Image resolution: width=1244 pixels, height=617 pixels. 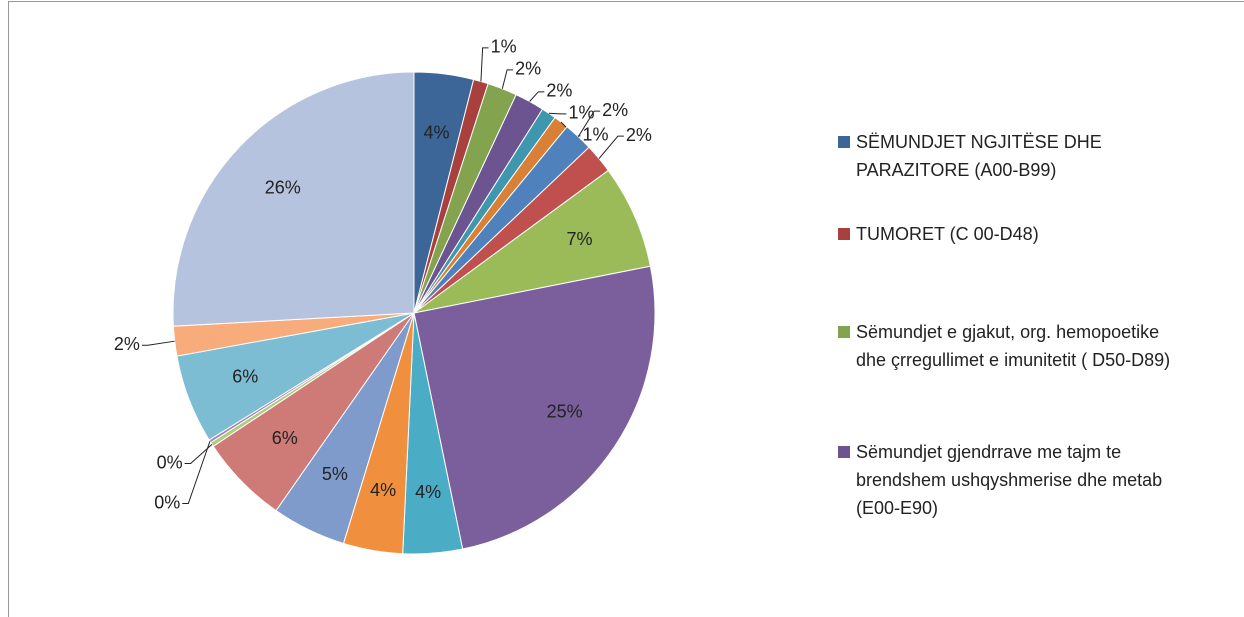 What do you see at coordinates (283, 187) in the screenshot?
I see `data-label: 26%` at bounding box center [283, 187].